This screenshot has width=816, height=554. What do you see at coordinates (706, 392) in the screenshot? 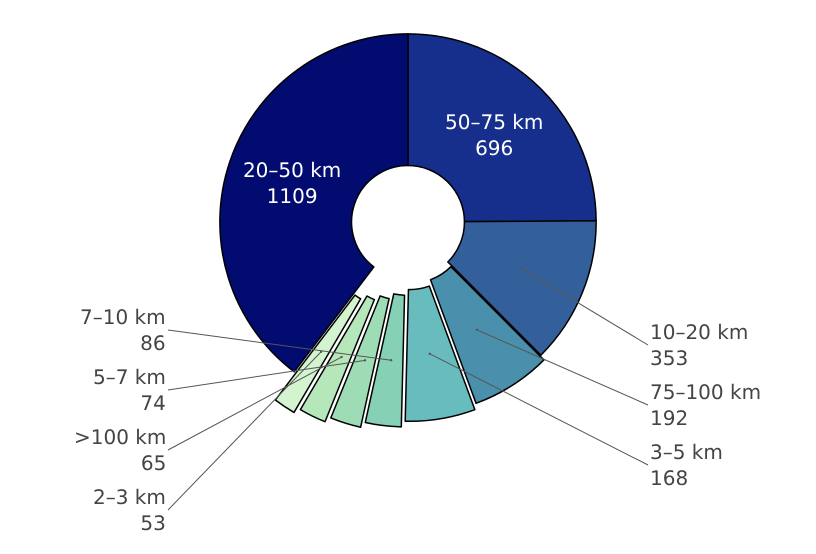
I see `slice-label: 75–100 km` at bounding box center [706, 392].